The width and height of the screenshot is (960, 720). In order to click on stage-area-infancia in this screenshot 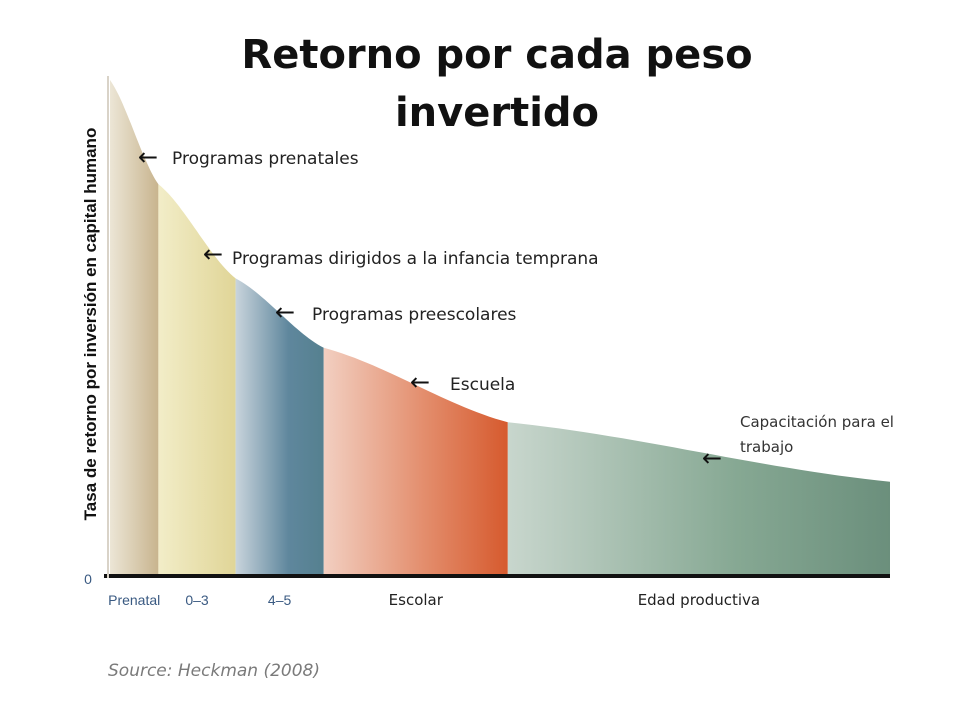, I will do `click(197, 380)`.